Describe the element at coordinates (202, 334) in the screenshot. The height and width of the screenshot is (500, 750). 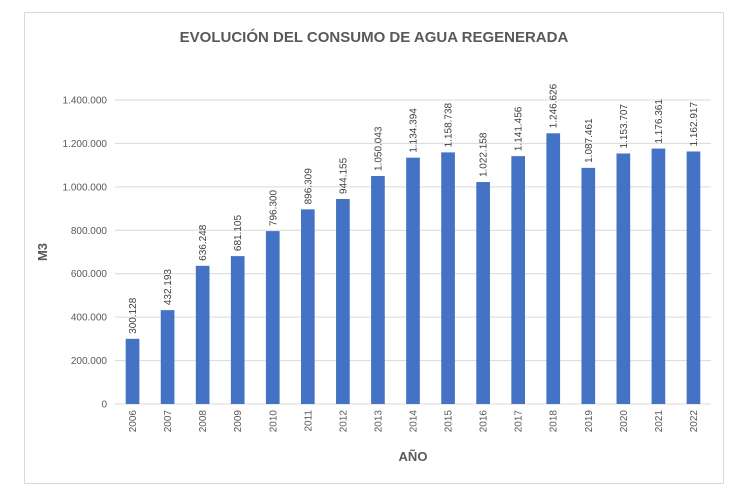
I see `bar-2008` at that location.